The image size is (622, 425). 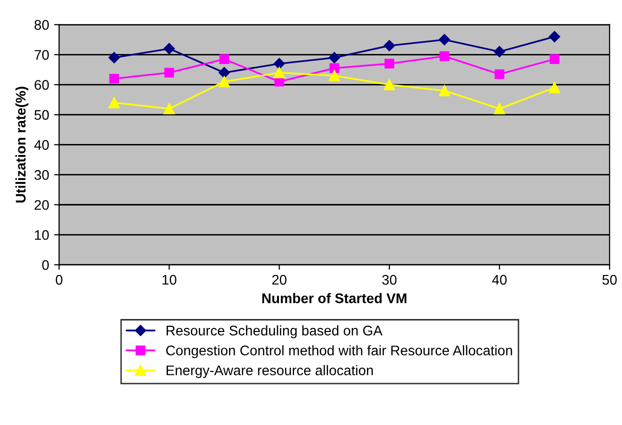 I want to click on y-axis-title: Utilization rate(%), so click(x=21, y=144).